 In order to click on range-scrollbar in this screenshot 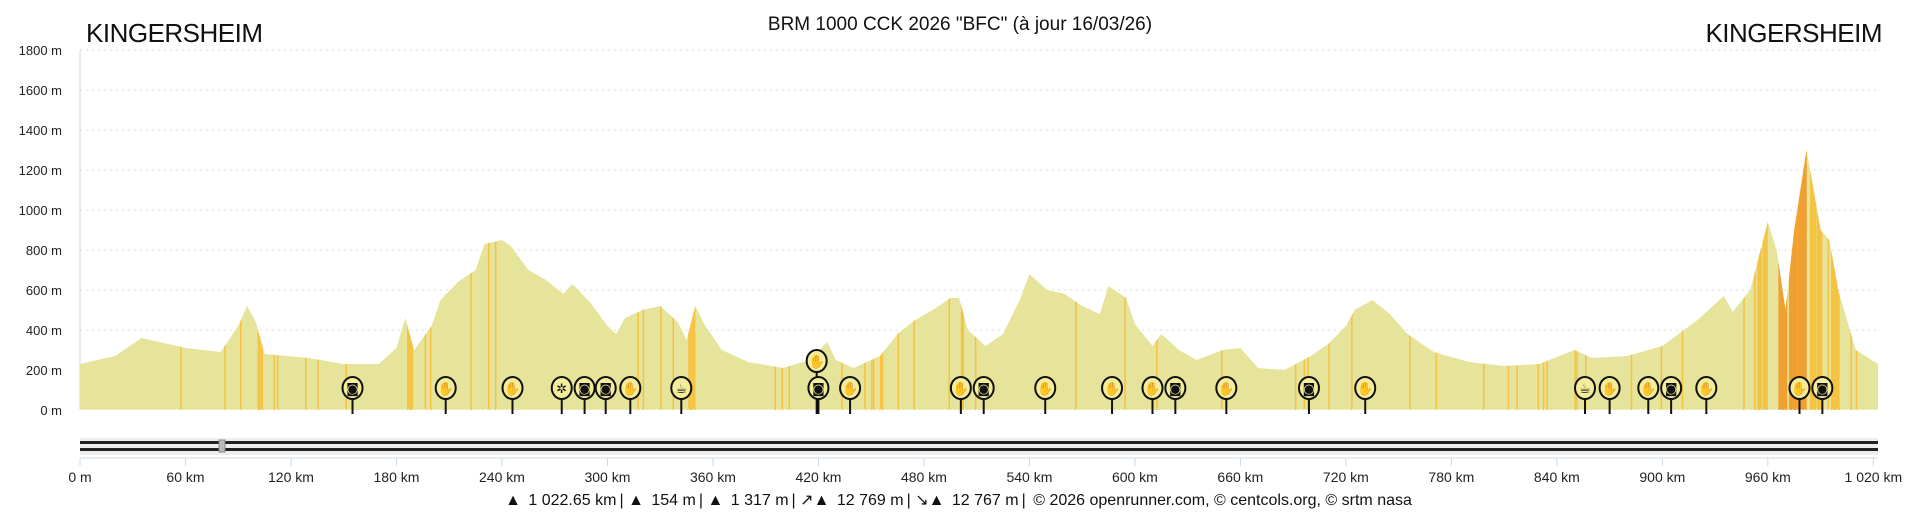, I will do `click(979, 446)`.